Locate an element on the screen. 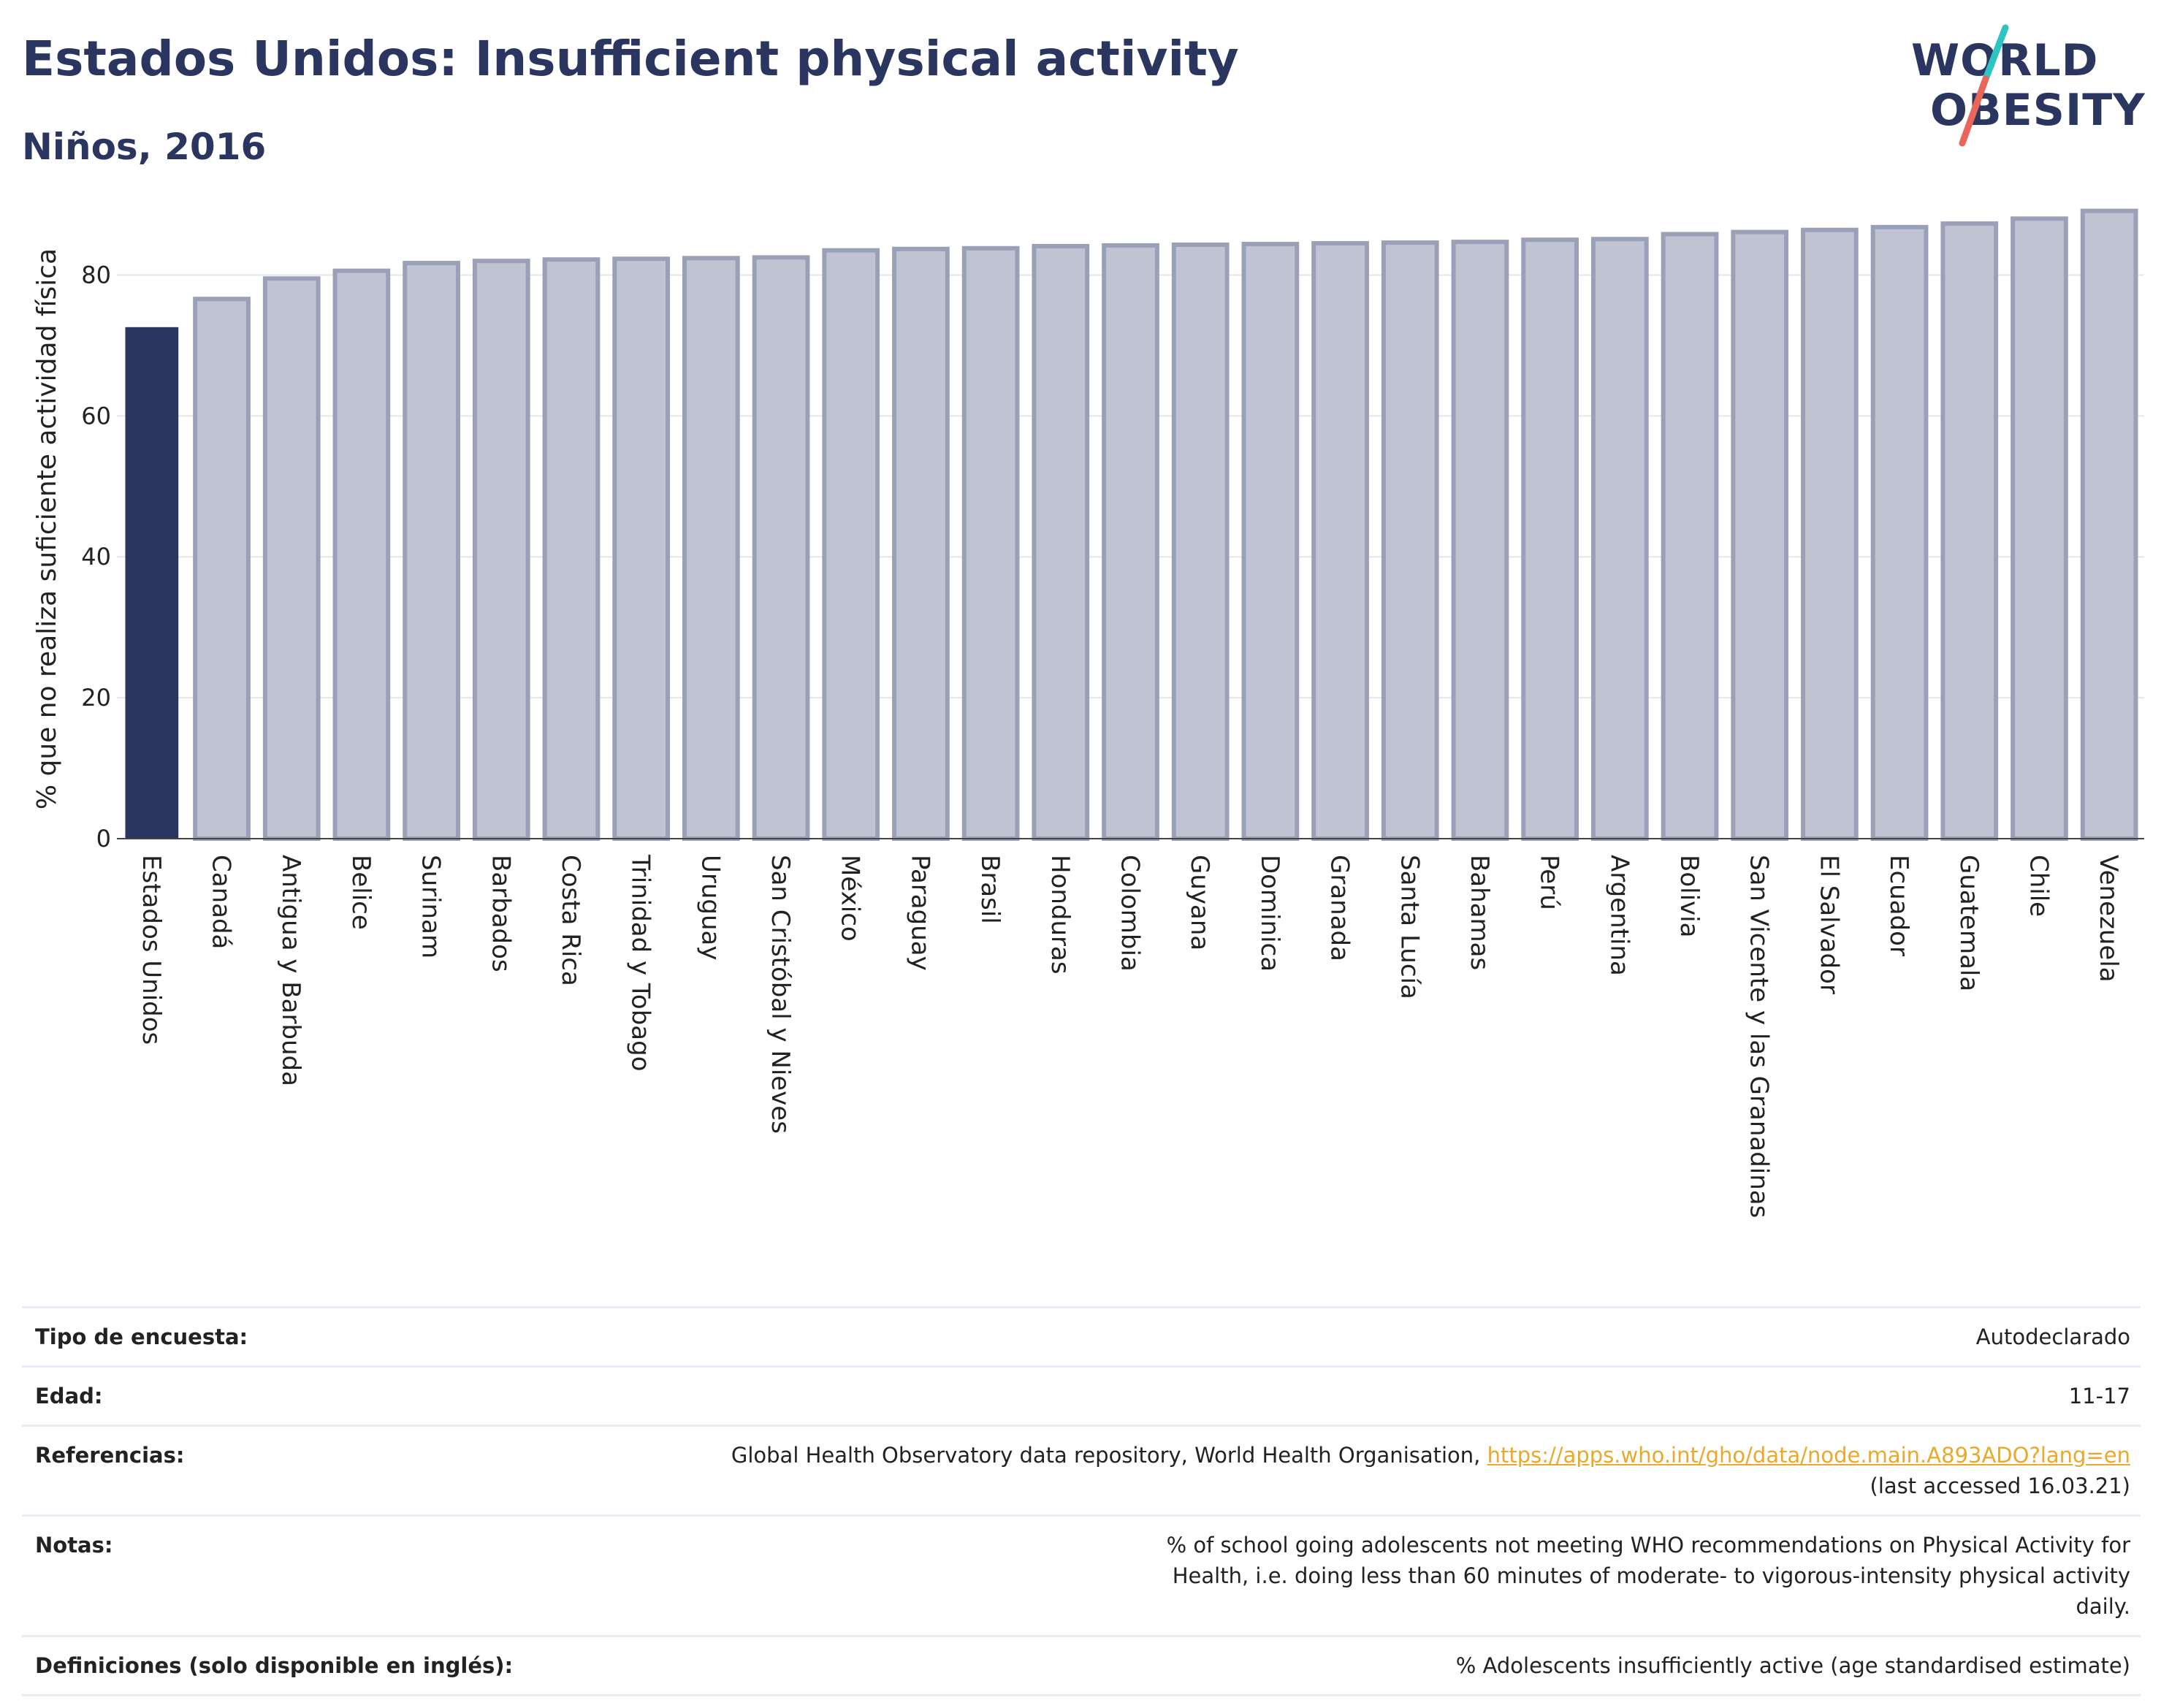 This screenshot has width=2161, height=1708. y-tick-label: 80 is located at coordinates (96, 275).